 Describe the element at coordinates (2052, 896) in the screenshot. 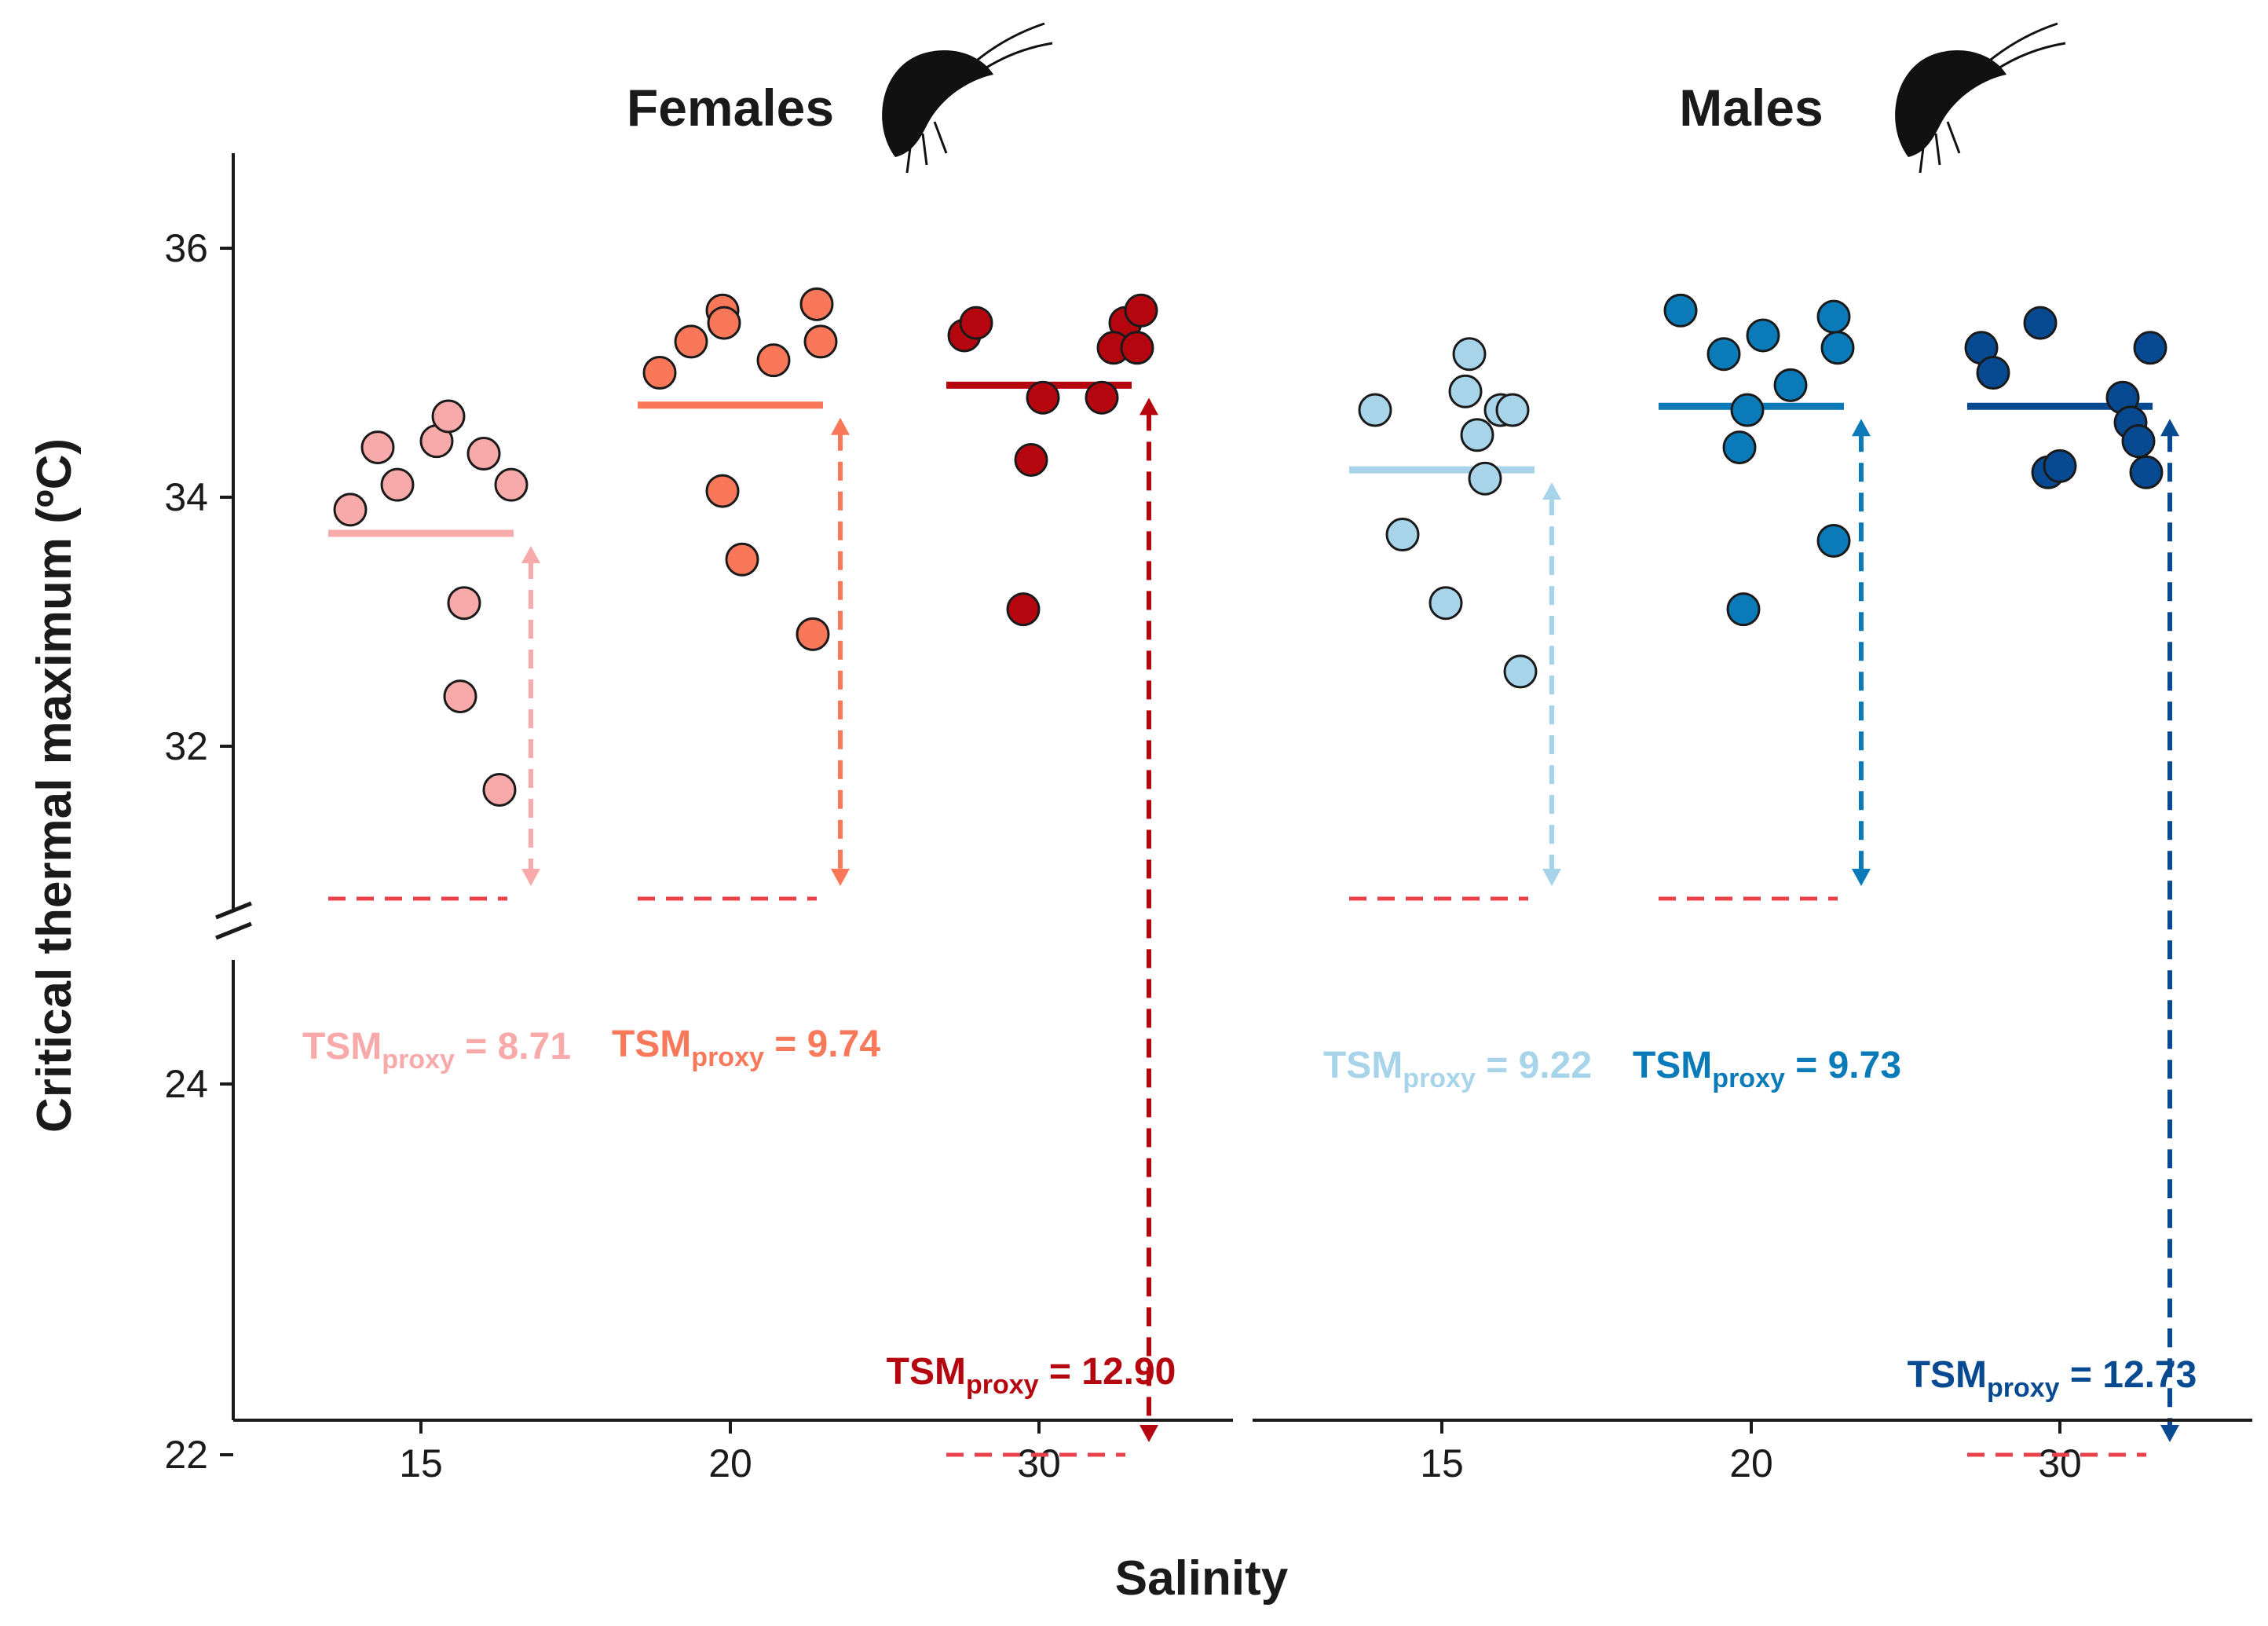

I see `group-salinity-30: 30 TSMproxy = 12.73` at that location.